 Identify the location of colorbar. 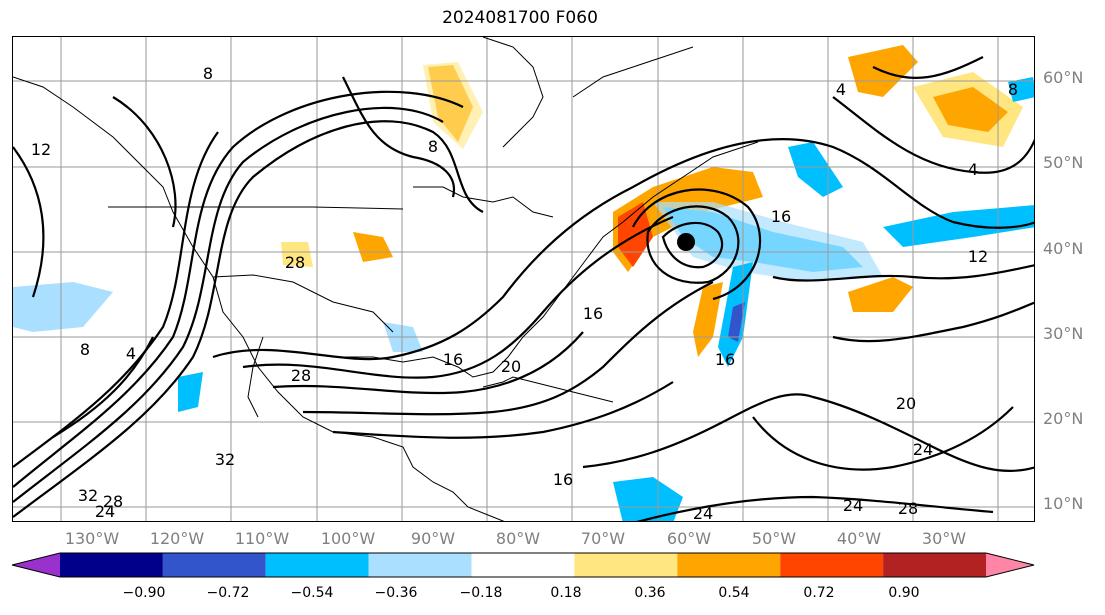
(524, 565).